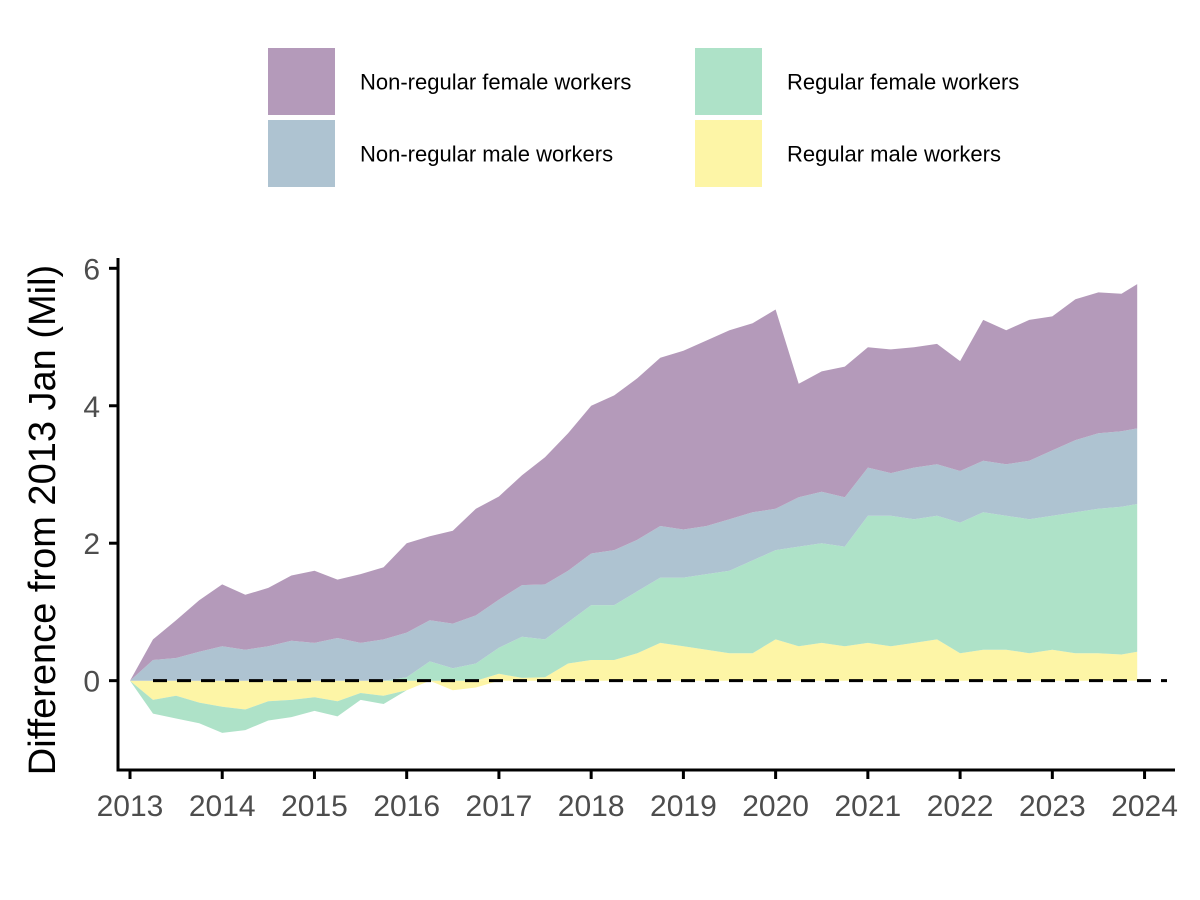 This screenshot has width=1200, height=900. I want to click on legend-label-regular-male-workers: Regular male workers, so click(894, 154).